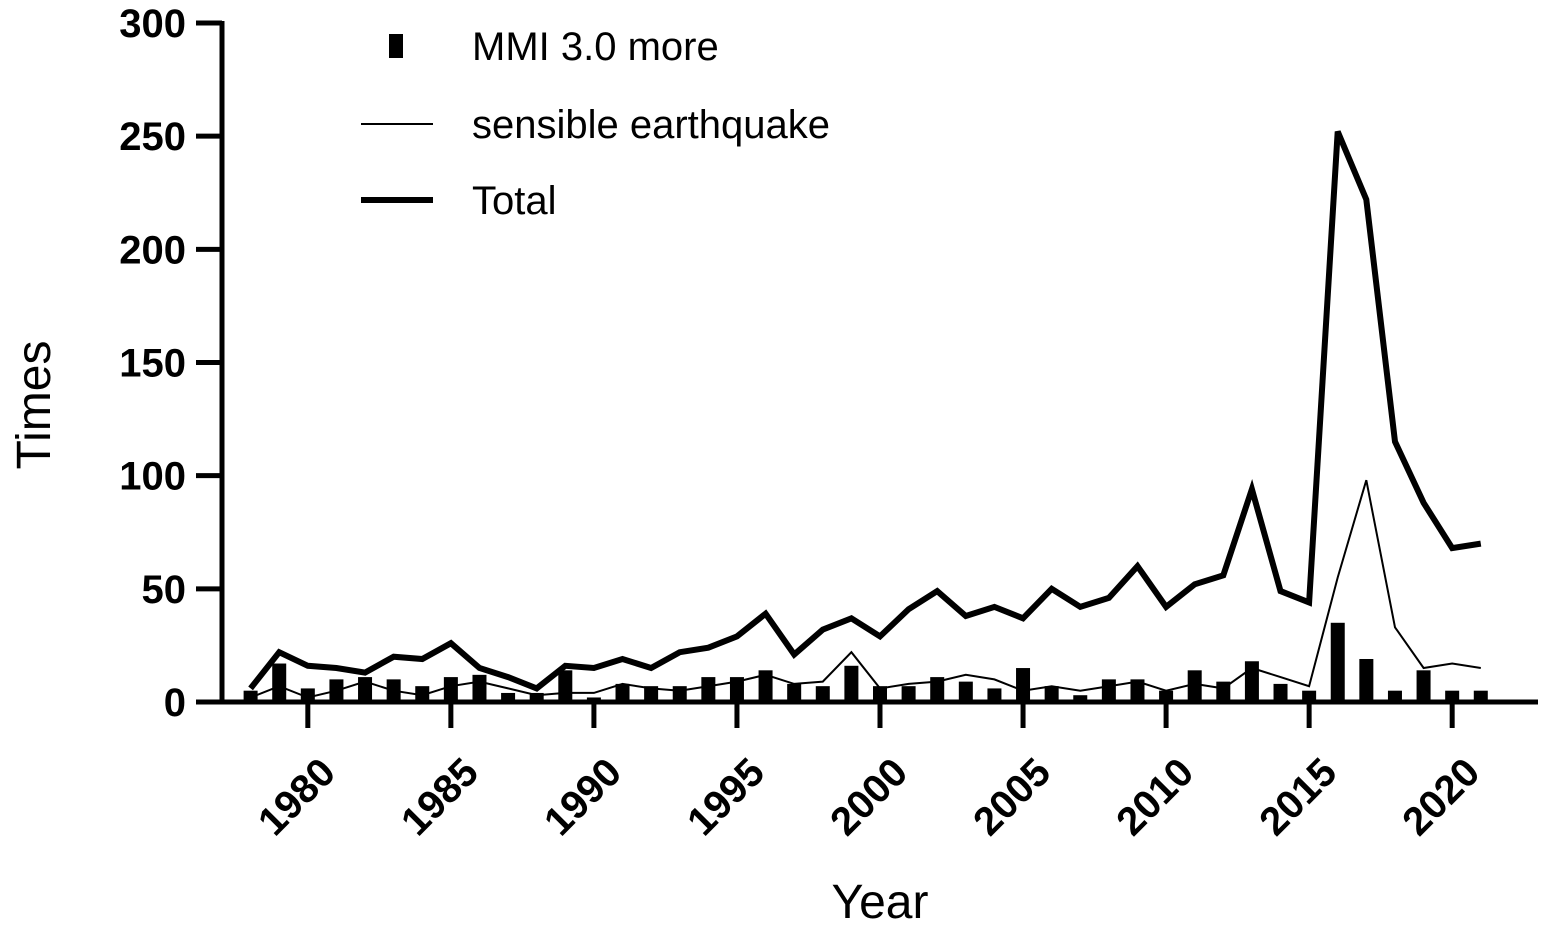 The image size is (1553, 933). I want to click on bar-2010, so click(1166, 696).